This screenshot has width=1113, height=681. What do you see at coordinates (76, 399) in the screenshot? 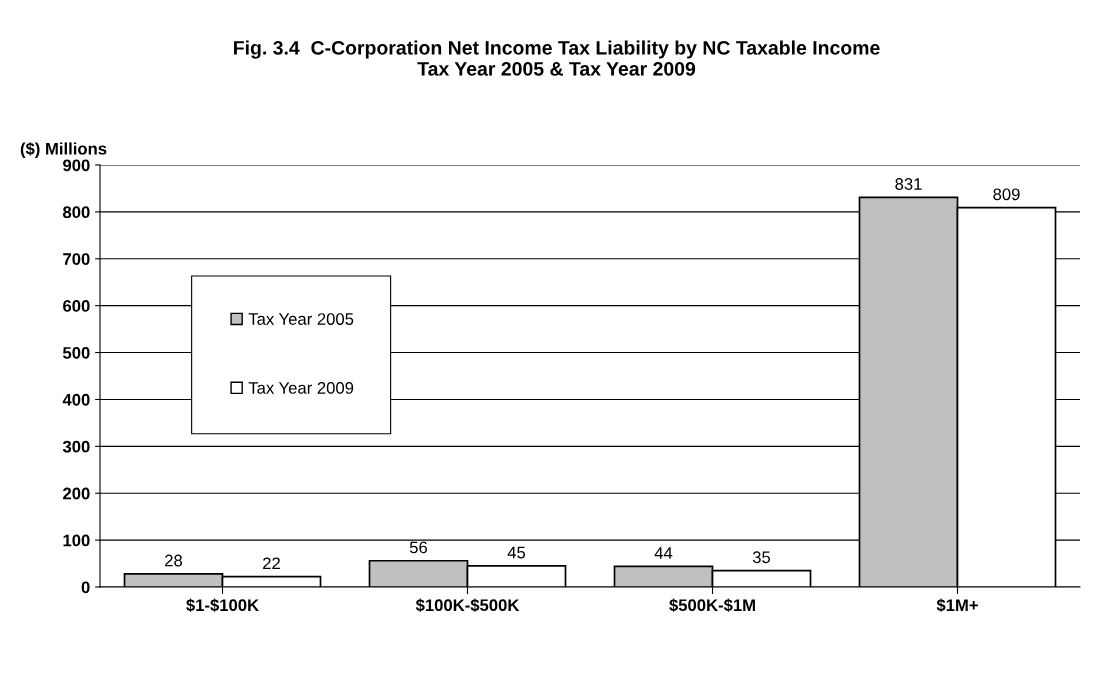
I see `y-tick-label: 400` at bounding box center [76, 399].